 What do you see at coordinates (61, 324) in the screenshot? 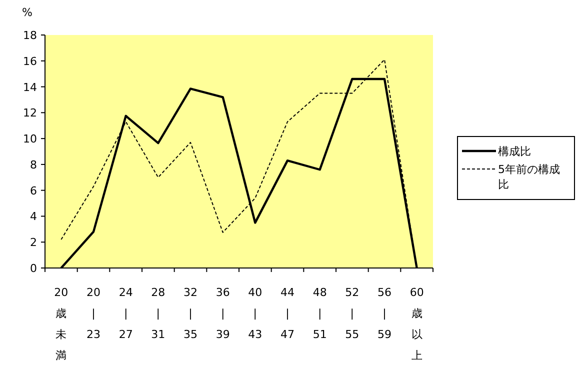
I see `x-tick-label: 20歳未満` at bounding box center [61, 324].